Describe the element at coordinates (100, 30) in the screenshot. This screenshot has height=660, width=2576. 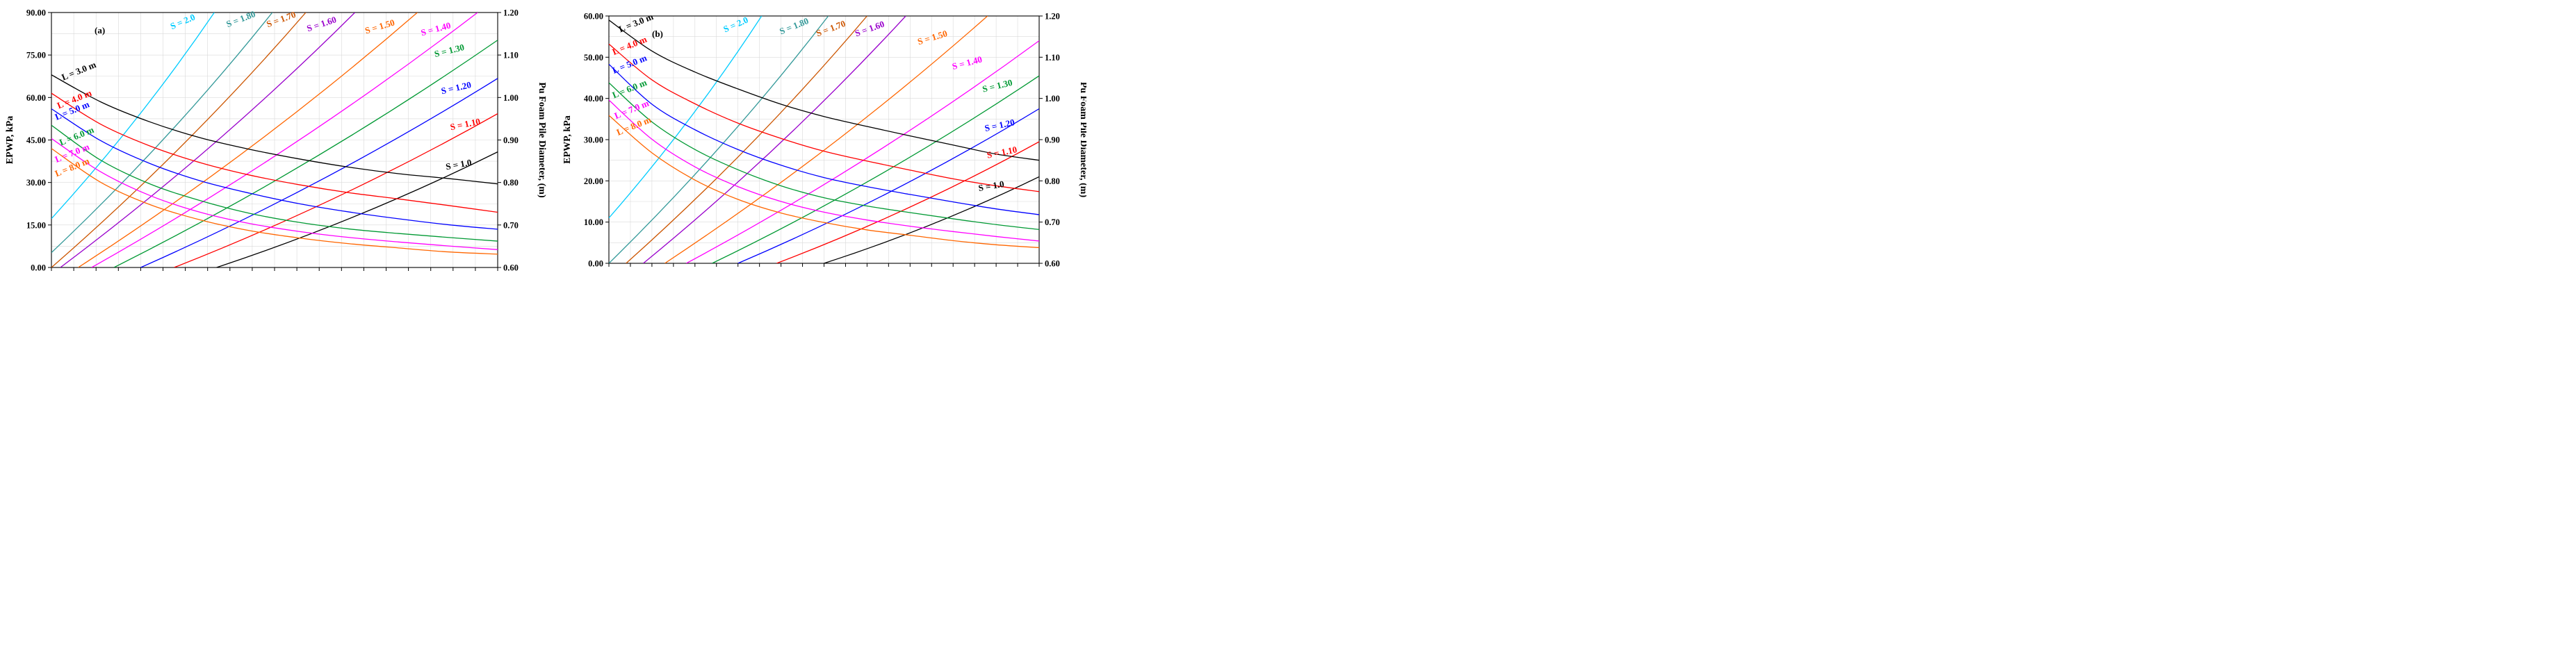
I see `panel-label: (a)` at that location.